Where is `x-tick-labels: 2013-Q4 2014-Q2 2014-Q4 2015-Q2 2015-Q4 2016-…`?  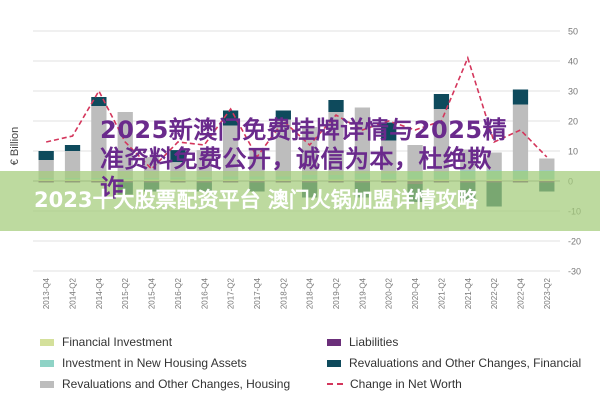 x-tick-labels: 2013-Q4 2014-Q2 2014-Q4 2015-Q2 2015-Q4 2016-… is located at coordinates (297, 293).